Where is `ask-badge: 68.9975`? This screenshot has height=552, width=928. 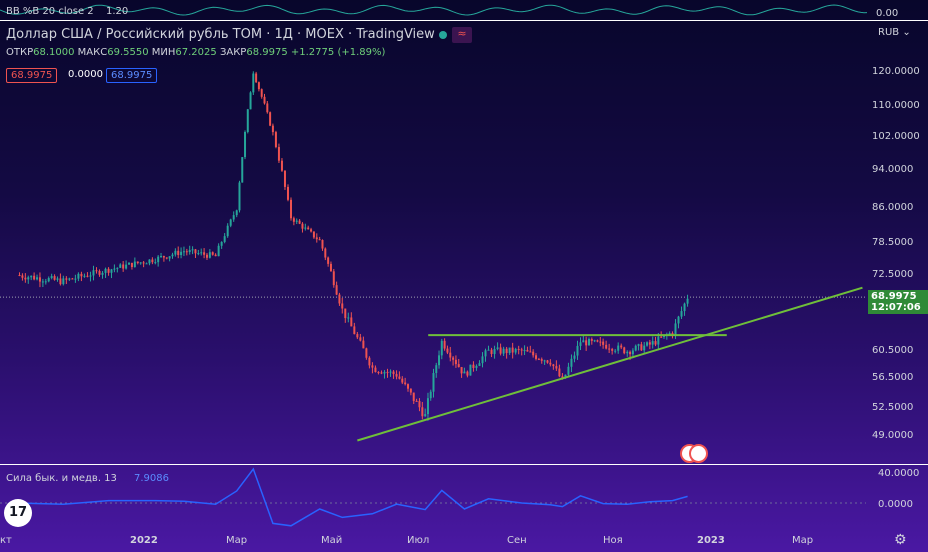 ask-badge: 68.9975 is located at coordinates (132, 75).